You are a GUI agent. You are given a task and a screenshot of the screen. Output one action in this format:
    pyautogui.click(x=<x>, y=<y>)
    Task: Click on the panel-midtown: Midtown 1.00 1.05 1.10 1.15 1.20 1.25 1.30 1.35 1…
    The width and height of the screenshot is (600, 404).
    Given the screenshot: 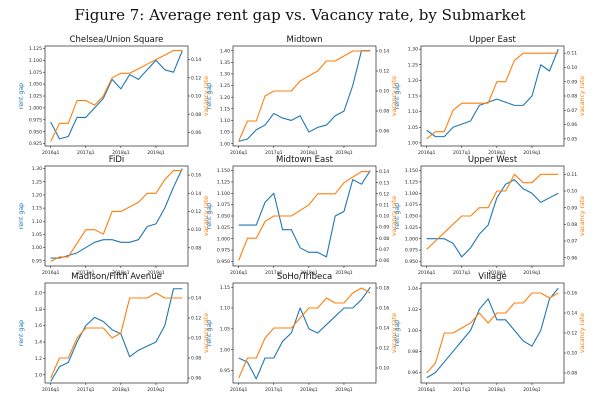 What is the action you would take?
    pyautogui.click(x=302, y=95)
    